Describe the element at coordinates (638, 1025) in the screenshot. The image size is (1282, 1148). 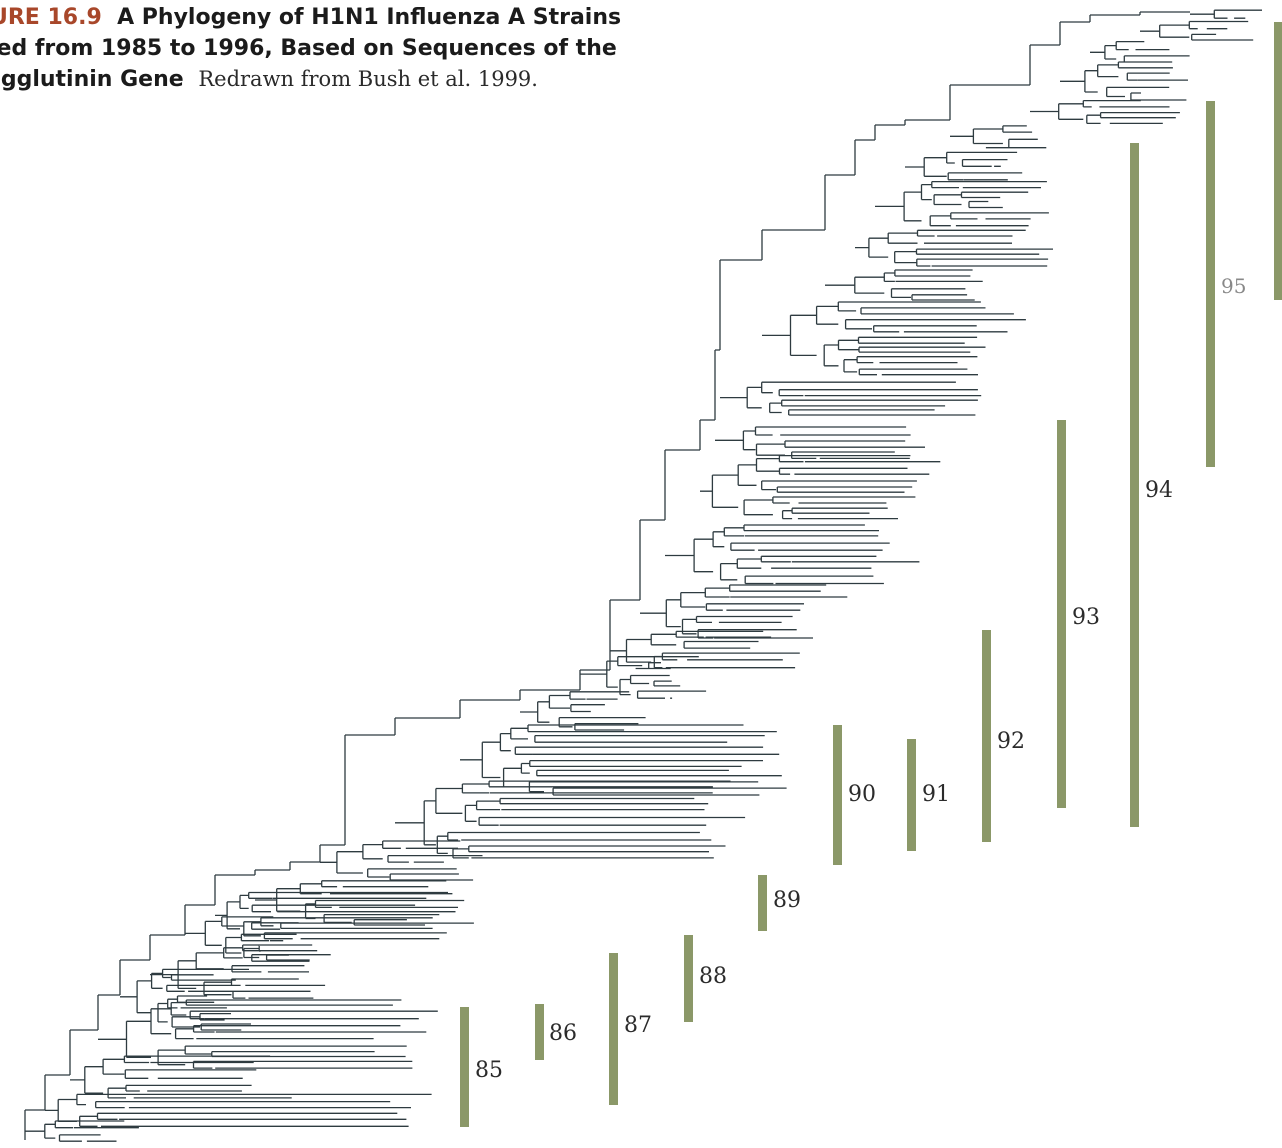
I see `year-label-87: 87` at that location.